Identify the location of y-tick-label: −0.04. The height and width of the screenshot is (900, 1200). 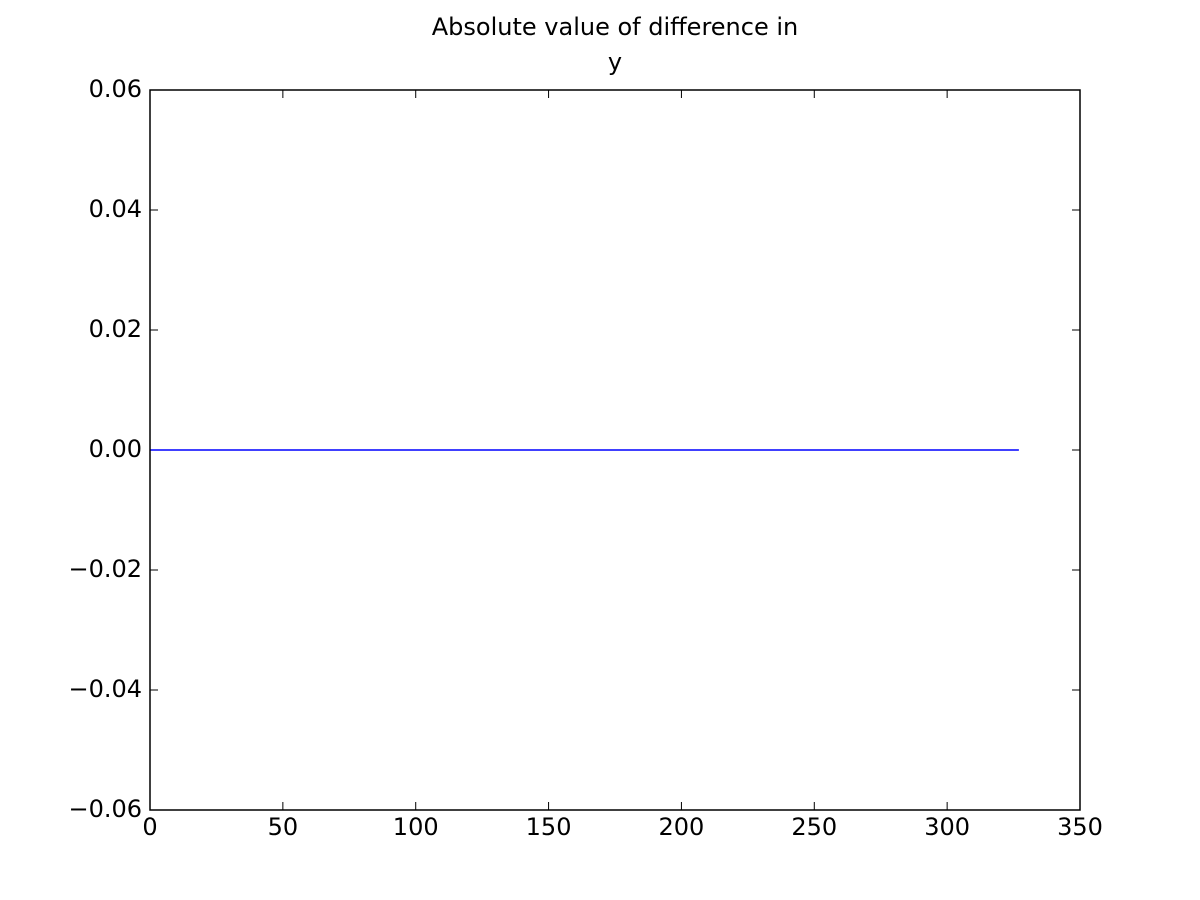
(105, 689).